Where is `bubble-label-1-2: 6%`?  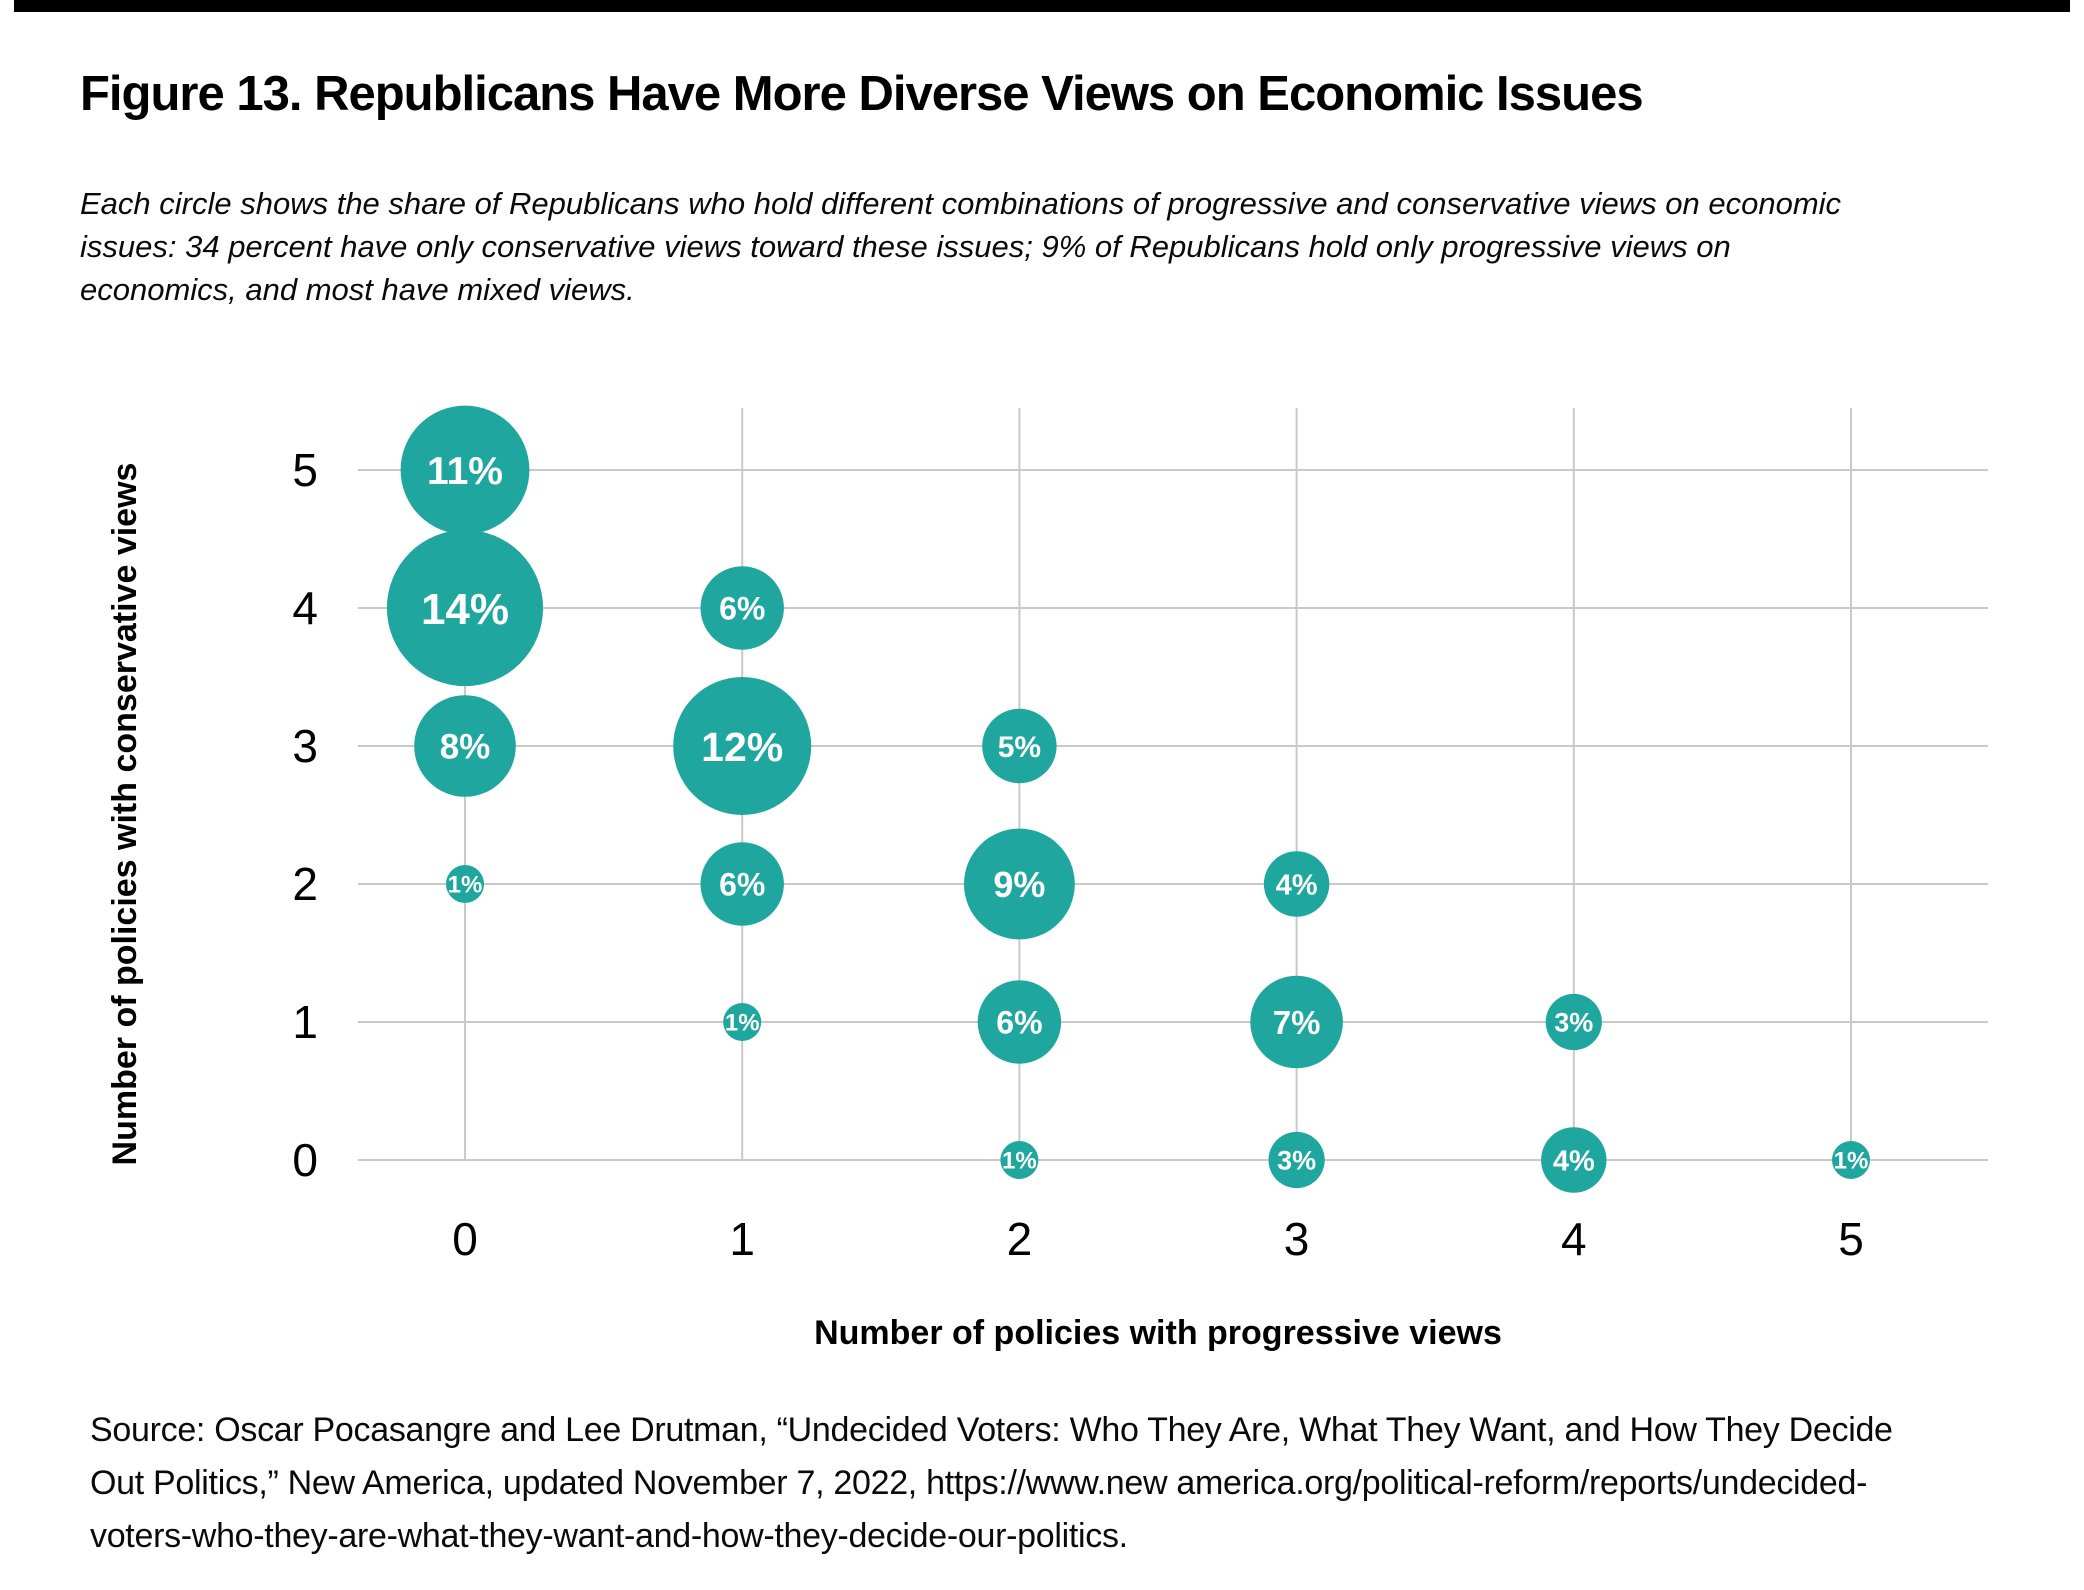
bubble-label-1-2: 6% is located at coordinates (742, 885).